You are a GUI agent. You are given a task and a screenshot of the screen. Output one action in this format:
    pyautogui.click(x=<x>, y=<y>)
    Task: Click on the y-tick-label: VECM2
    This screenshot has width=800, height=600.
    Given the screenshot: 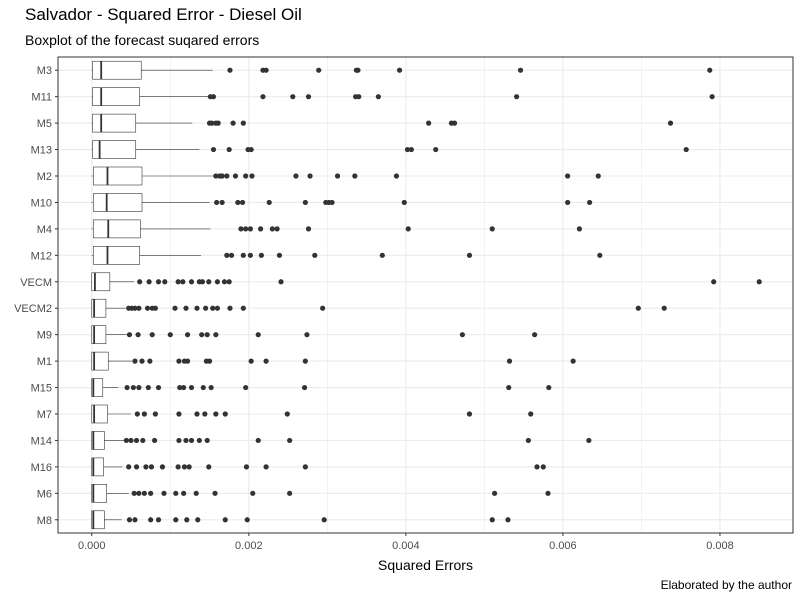 What is the action you would take?
    pyautogui.click(x=33, y=309)
    